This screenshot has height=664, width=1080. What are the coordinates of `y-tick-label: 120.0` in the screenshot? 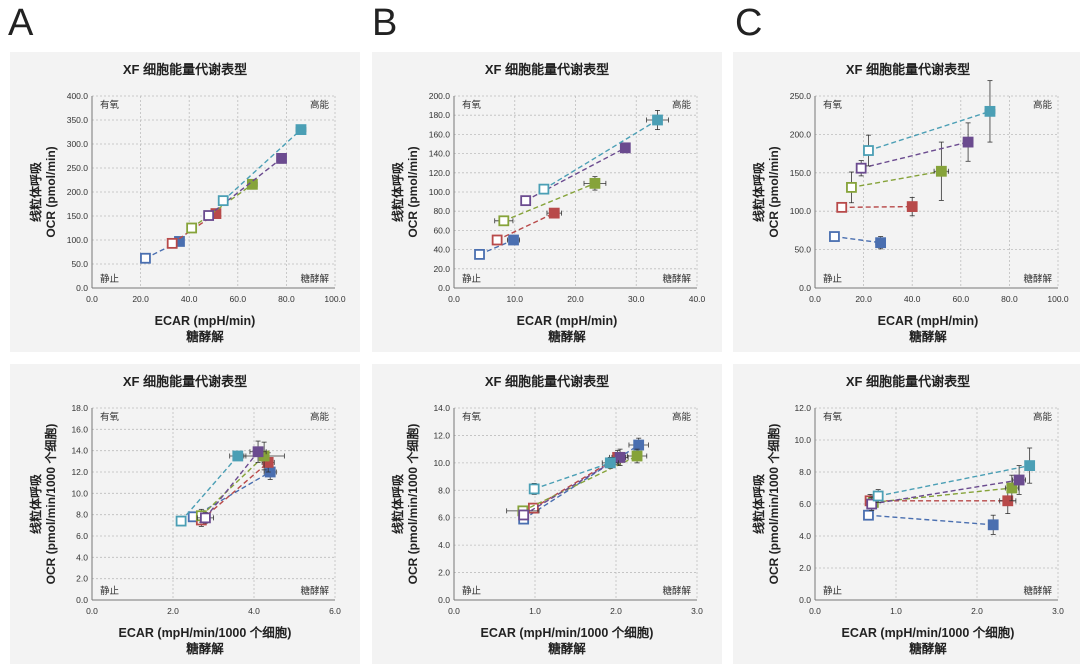 It's located at (440, 173).